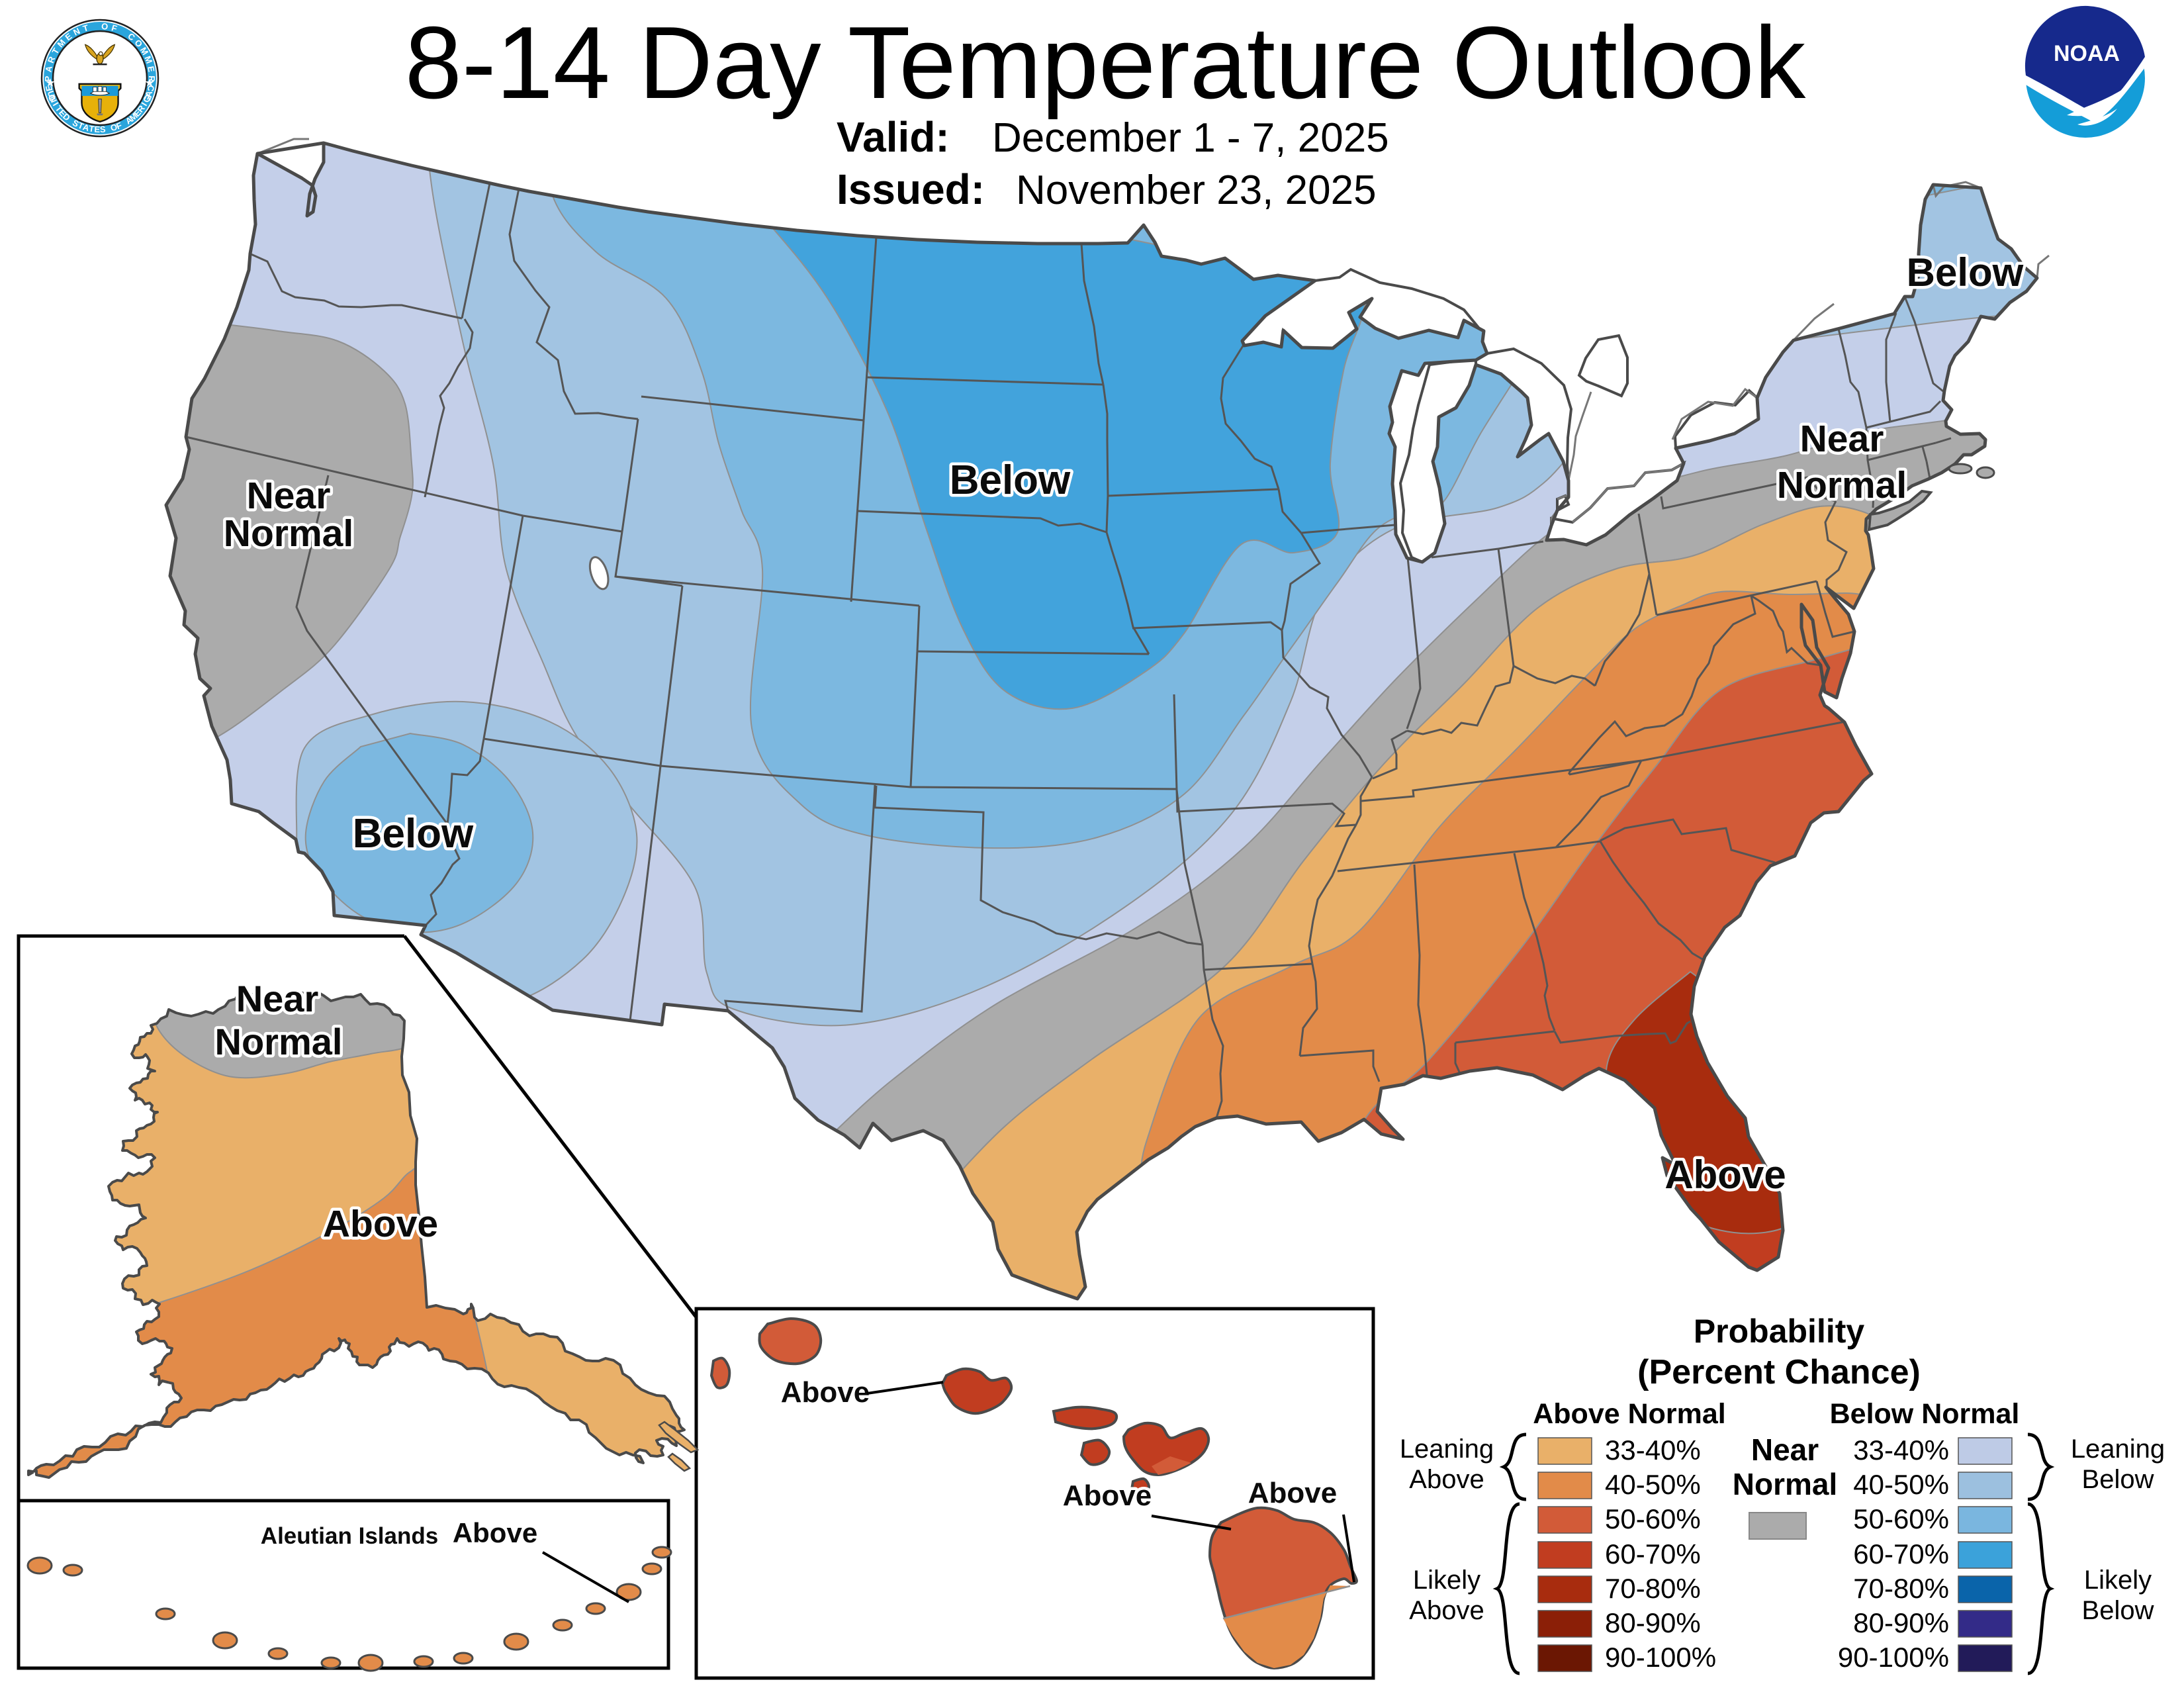 This screenshot has width=2184, height=1688. Describe the element at coordinates (49, 69) in the screenshot. I see `svg-text: A` at that location.